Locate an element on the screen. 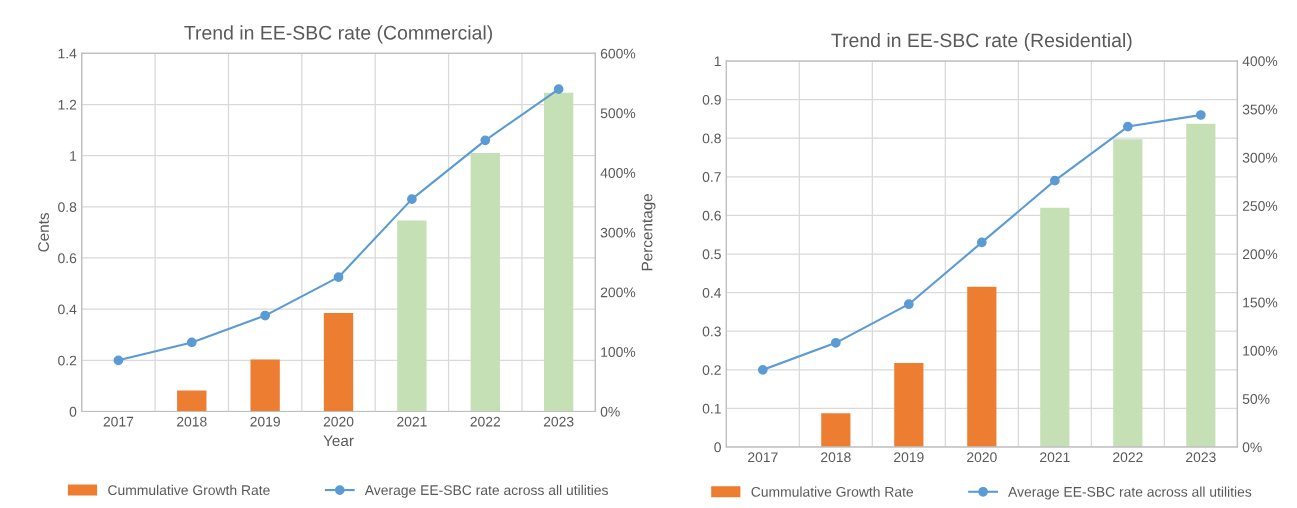  y2-tick-label: 350% is located at coordinates (1260, 109).